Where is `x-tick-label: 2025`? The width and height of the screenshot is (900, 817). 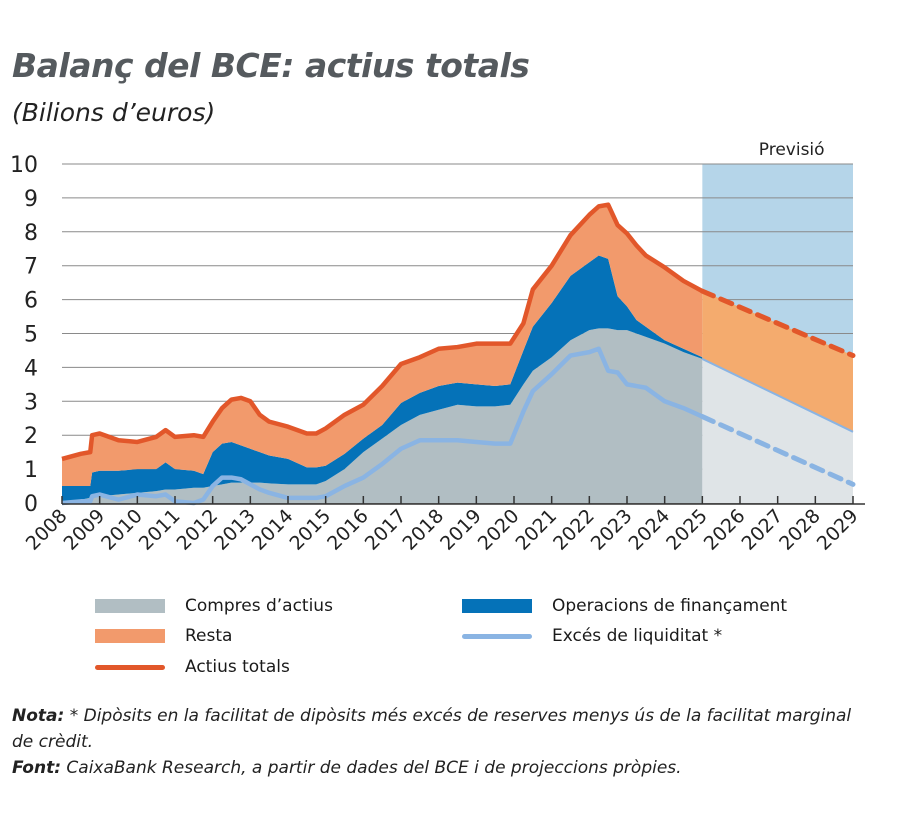 x-tick-label: 2025 is located at coordinates (687, 530).